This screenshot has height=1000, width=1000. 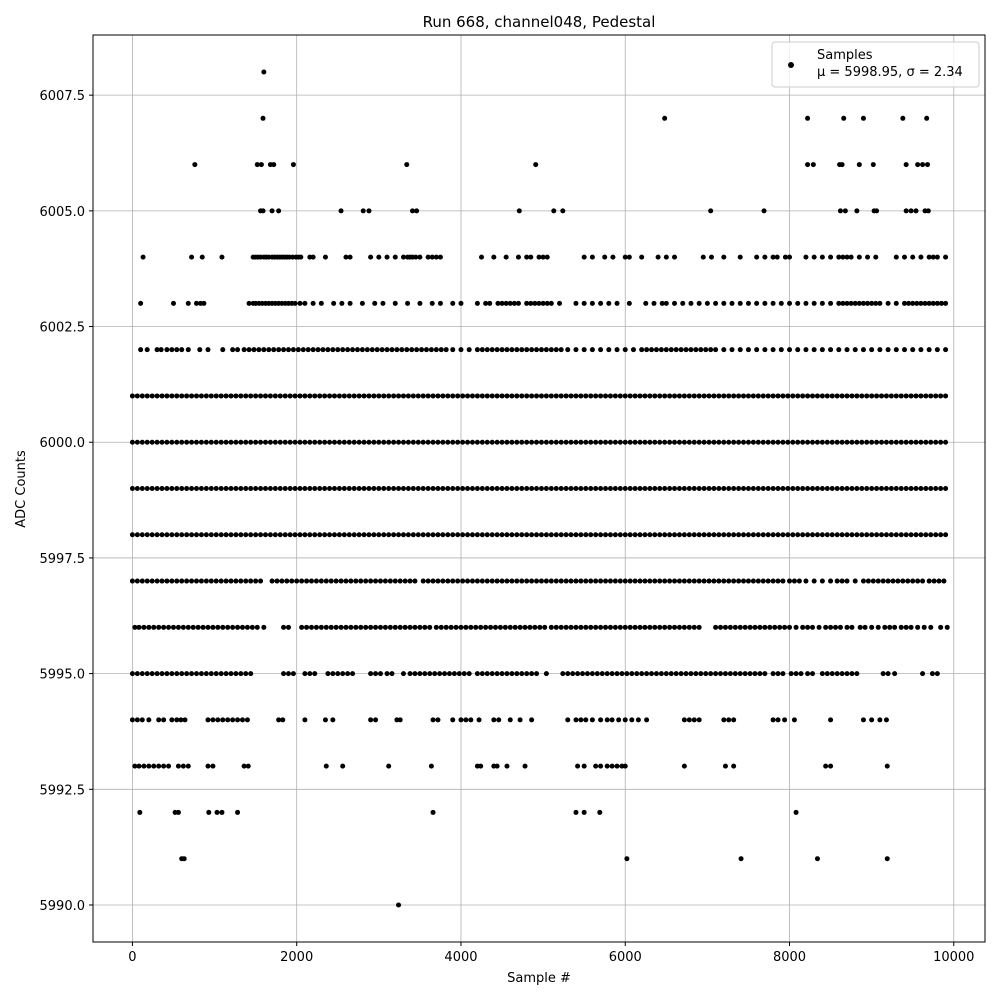 What do you see at coordinates (953, 957) in the screenshot?
I see `x-tick-label: 10000` at bounding box center [953, 957].